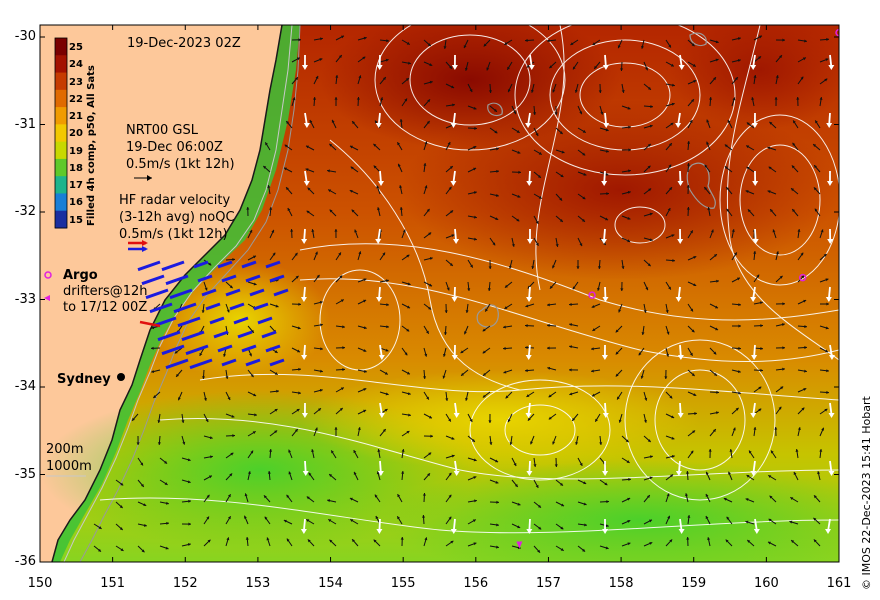 The height and width of the screenshot is (600, 880). What do you see at coordinates (76, 117) in the screenshot?
I see `colorbar-tick-label: 21` at bounding box center [76, 117].